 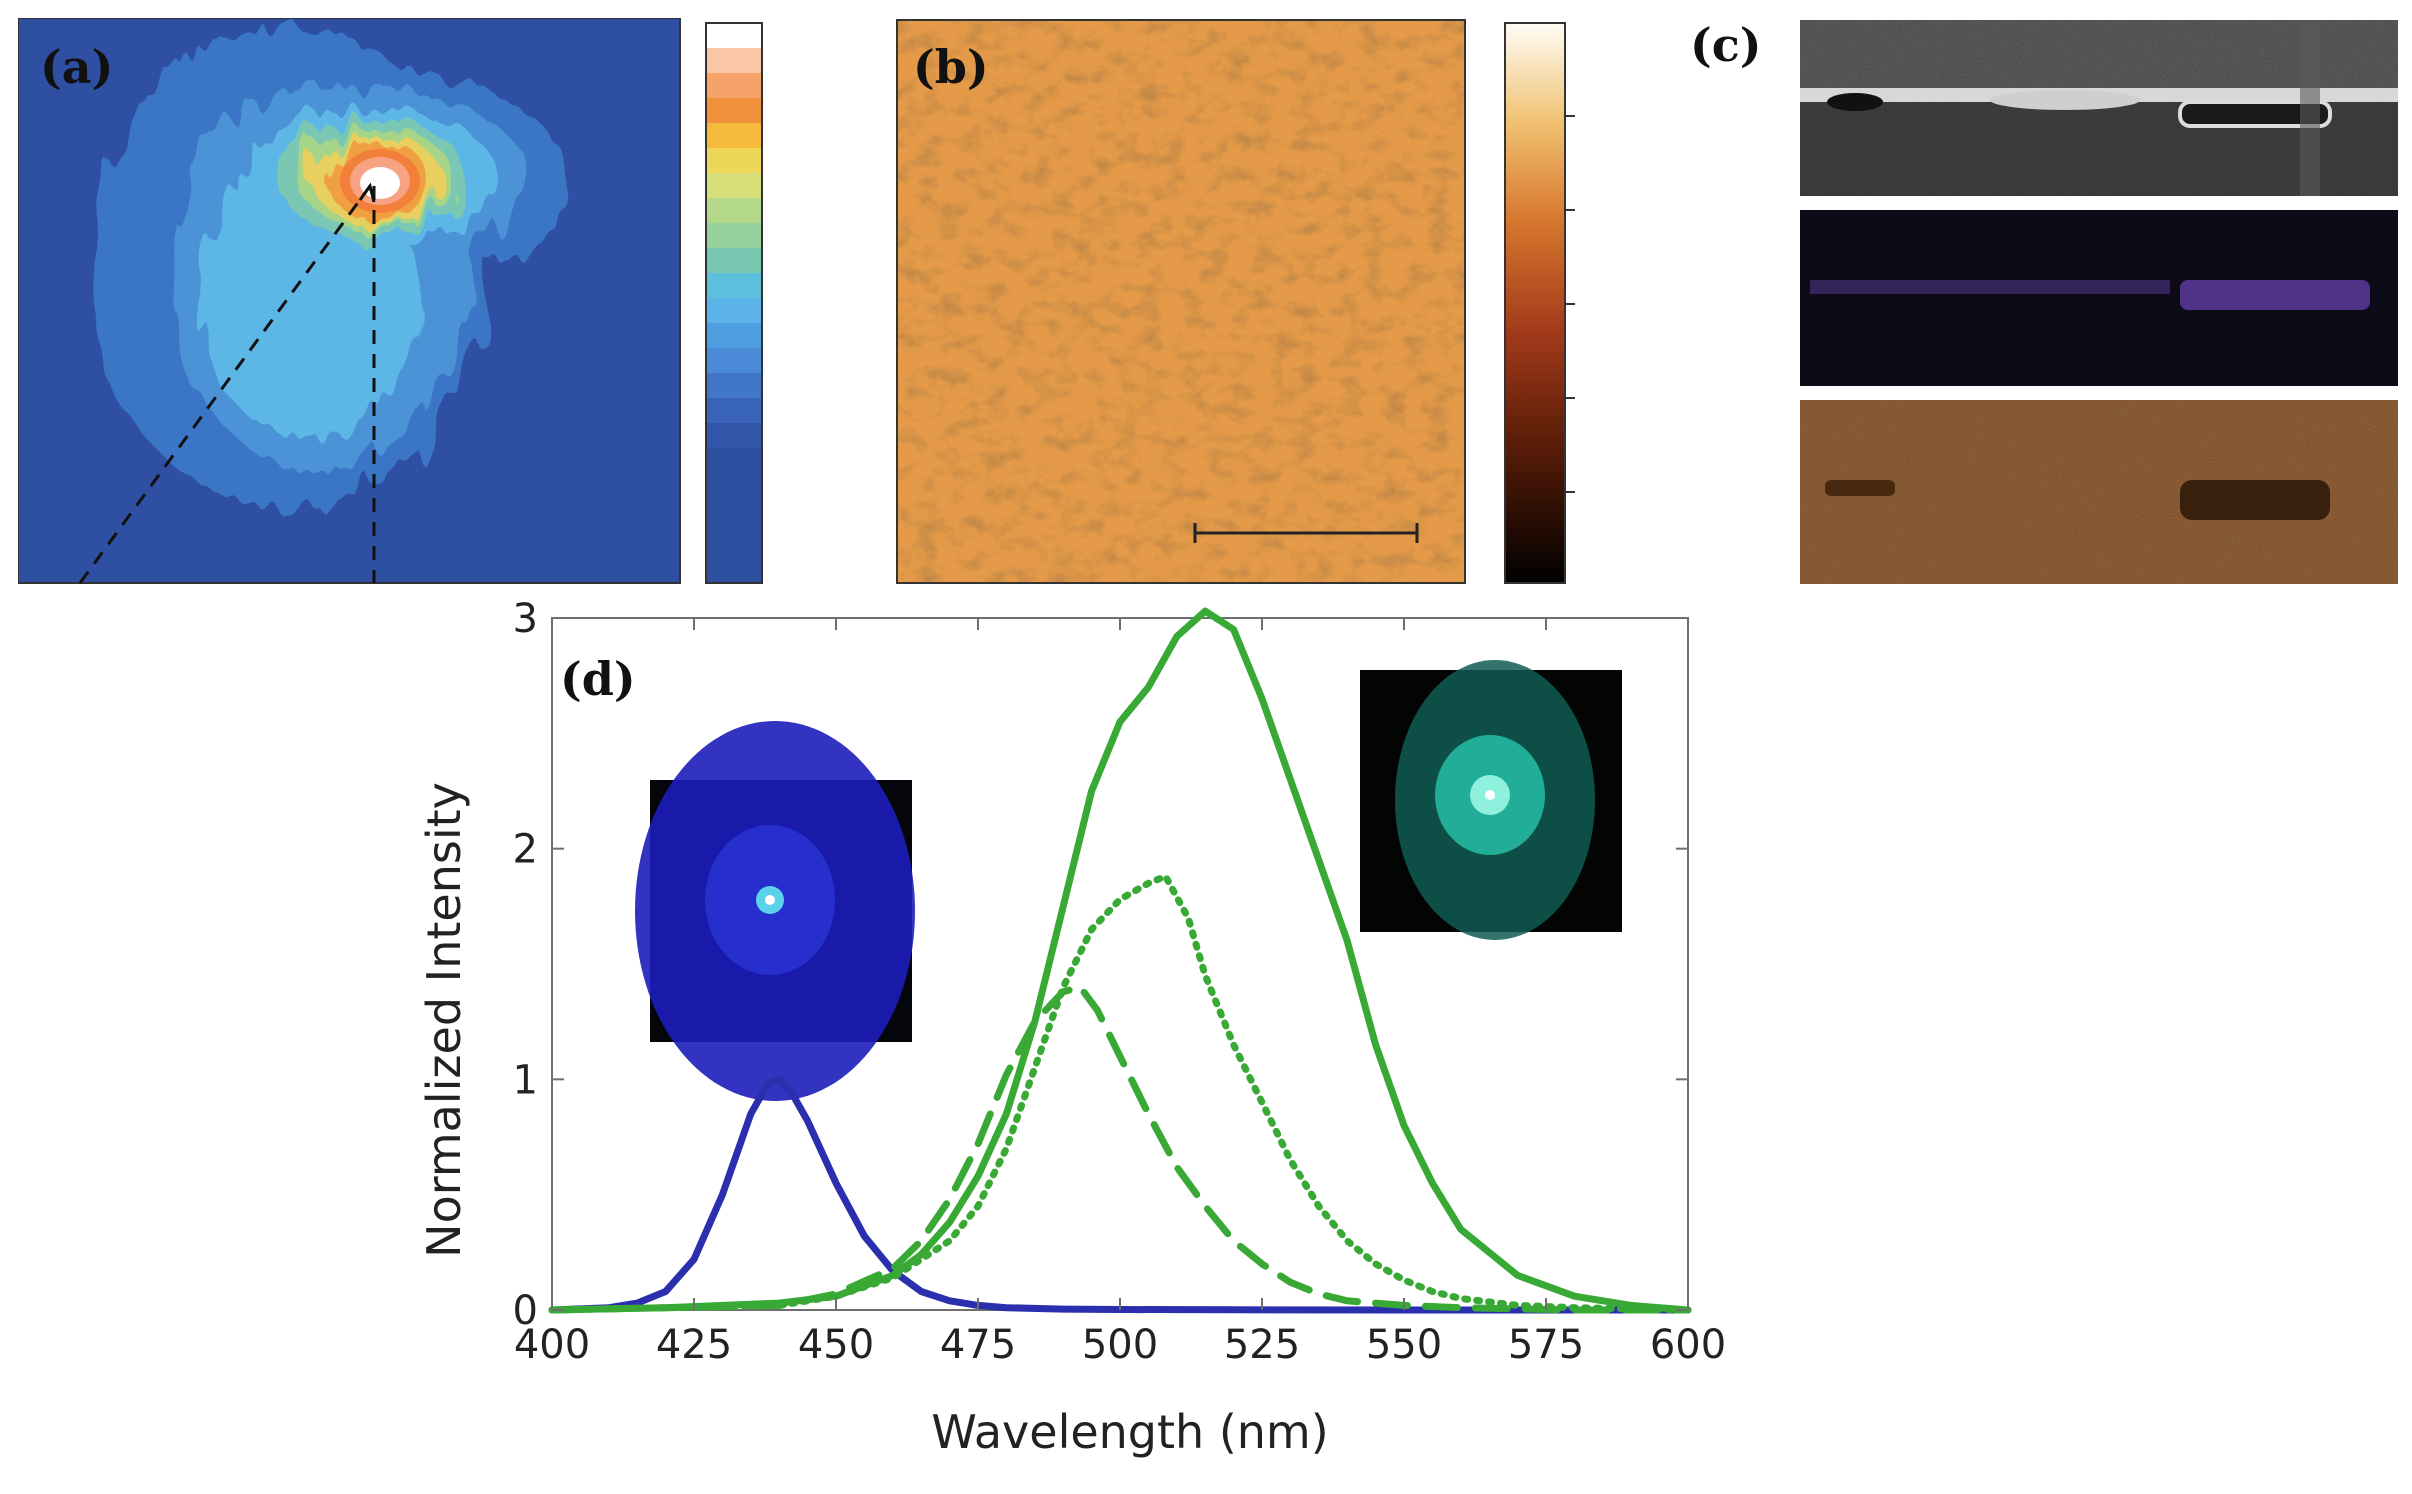 What do you see at coordinates (525, 1311) in the screenshot?
I see `y-tick-label: 0` at bounding box center [525, 1311].